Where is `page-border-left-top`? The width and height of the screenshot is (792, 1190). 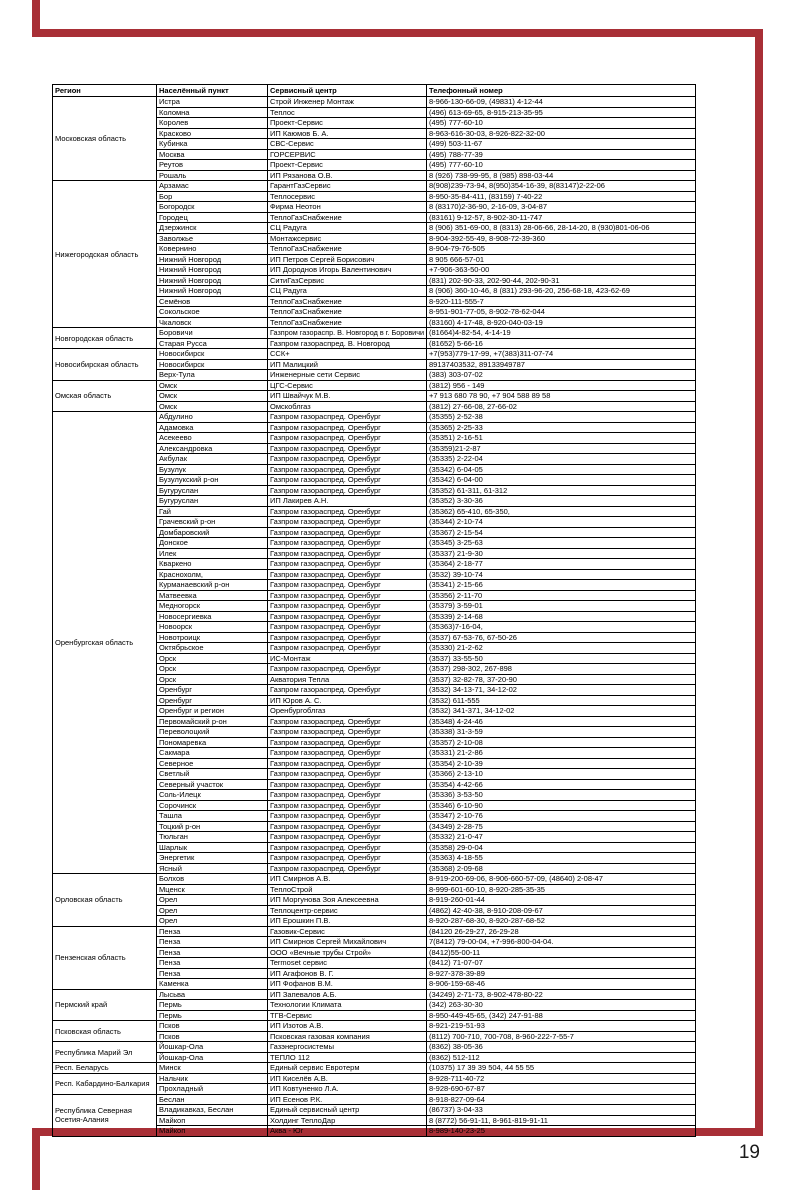
page-border-left-top is located at coordinates (36, 18).